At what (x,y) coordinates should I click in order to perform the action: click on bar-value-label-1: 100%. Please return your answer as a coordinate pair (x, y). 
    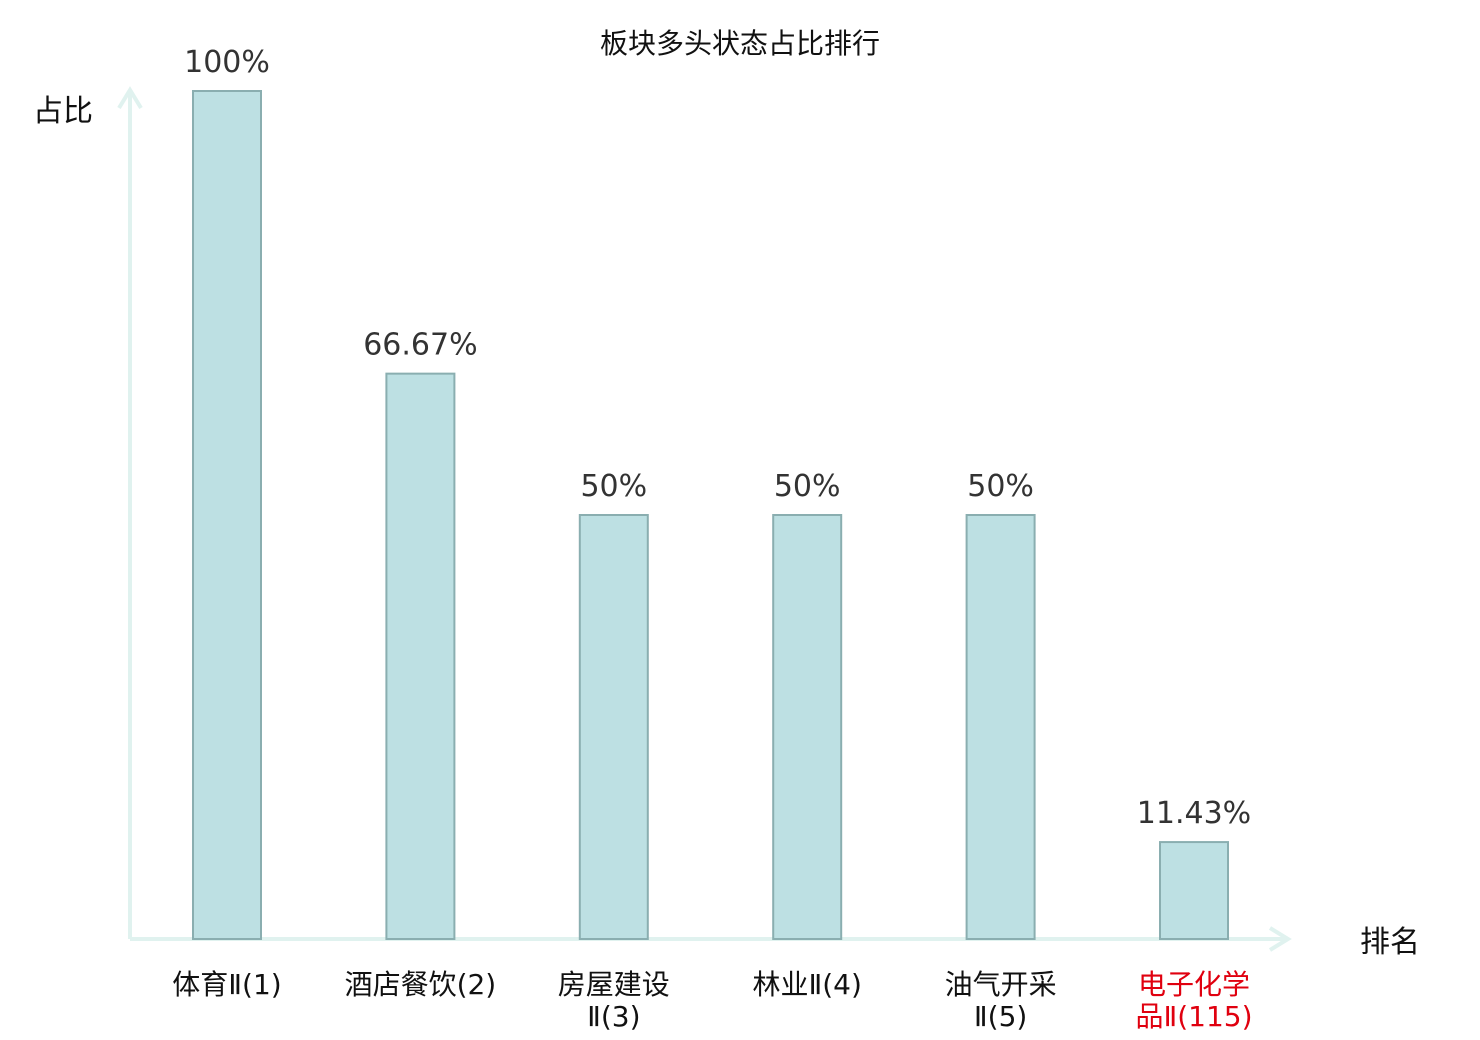
    Looking at the image, I should click on (227, 62).